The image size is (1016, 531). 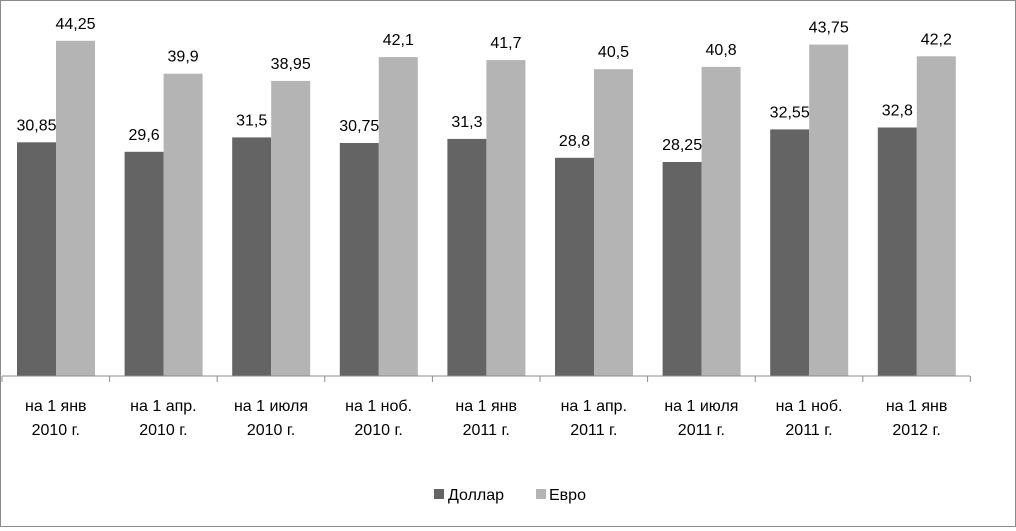 I want to click on legend: Доллар Евро, so click(x=510, y=495).